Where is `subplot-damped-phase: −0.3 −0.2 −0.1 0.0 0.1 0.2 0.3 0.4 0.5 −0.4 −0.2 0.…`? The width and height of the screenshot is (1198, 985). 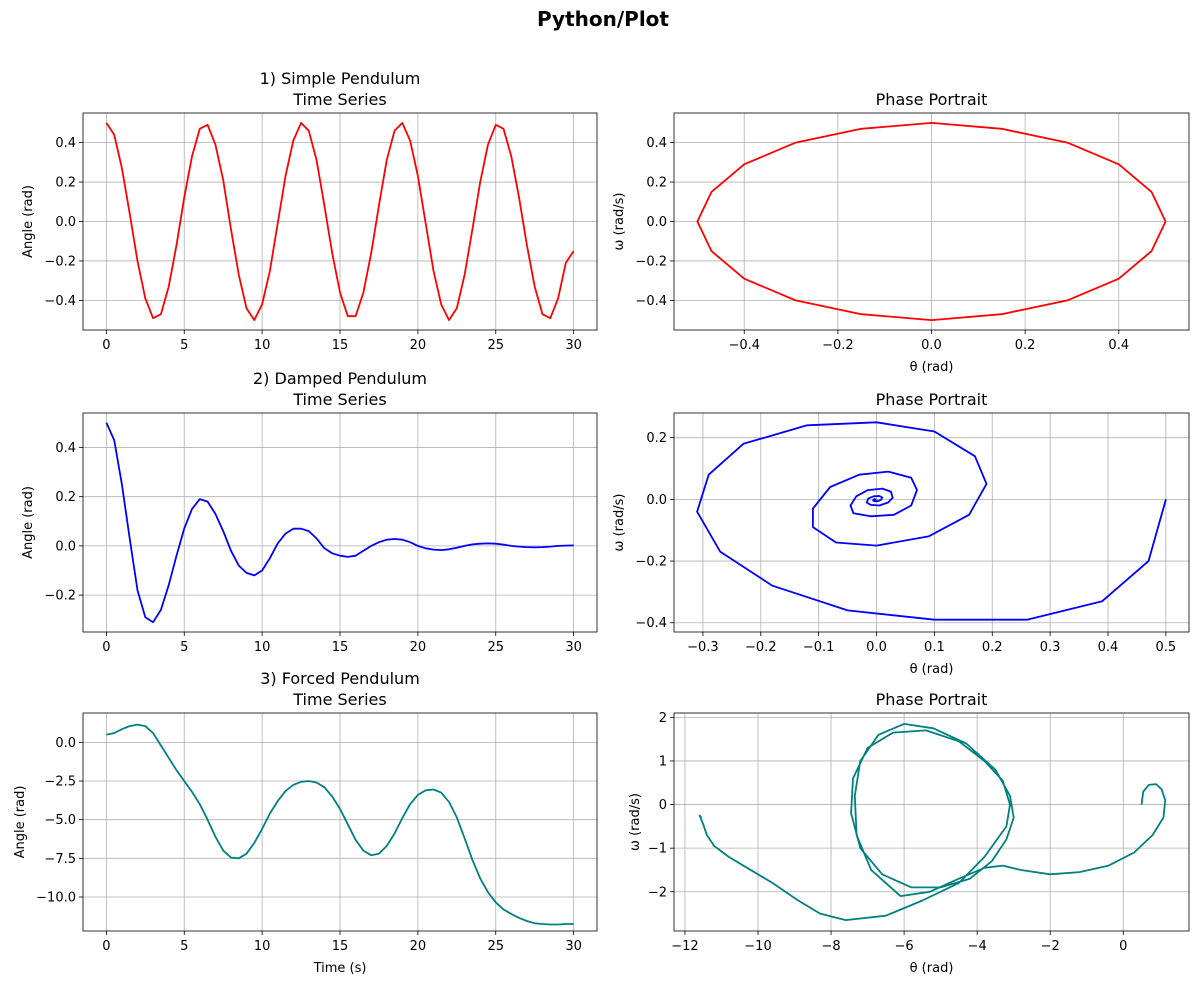 subplot-damped-phase: −0.3 −0.2 −0.1 0.0 0.1 0.2 0.3 0.4 0.5 −0.4 −0.2 0.… is located at coordinates (901, 533).